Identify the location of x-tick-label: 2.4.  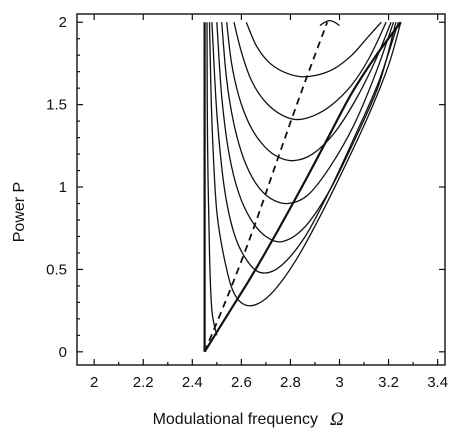
(192, 382).